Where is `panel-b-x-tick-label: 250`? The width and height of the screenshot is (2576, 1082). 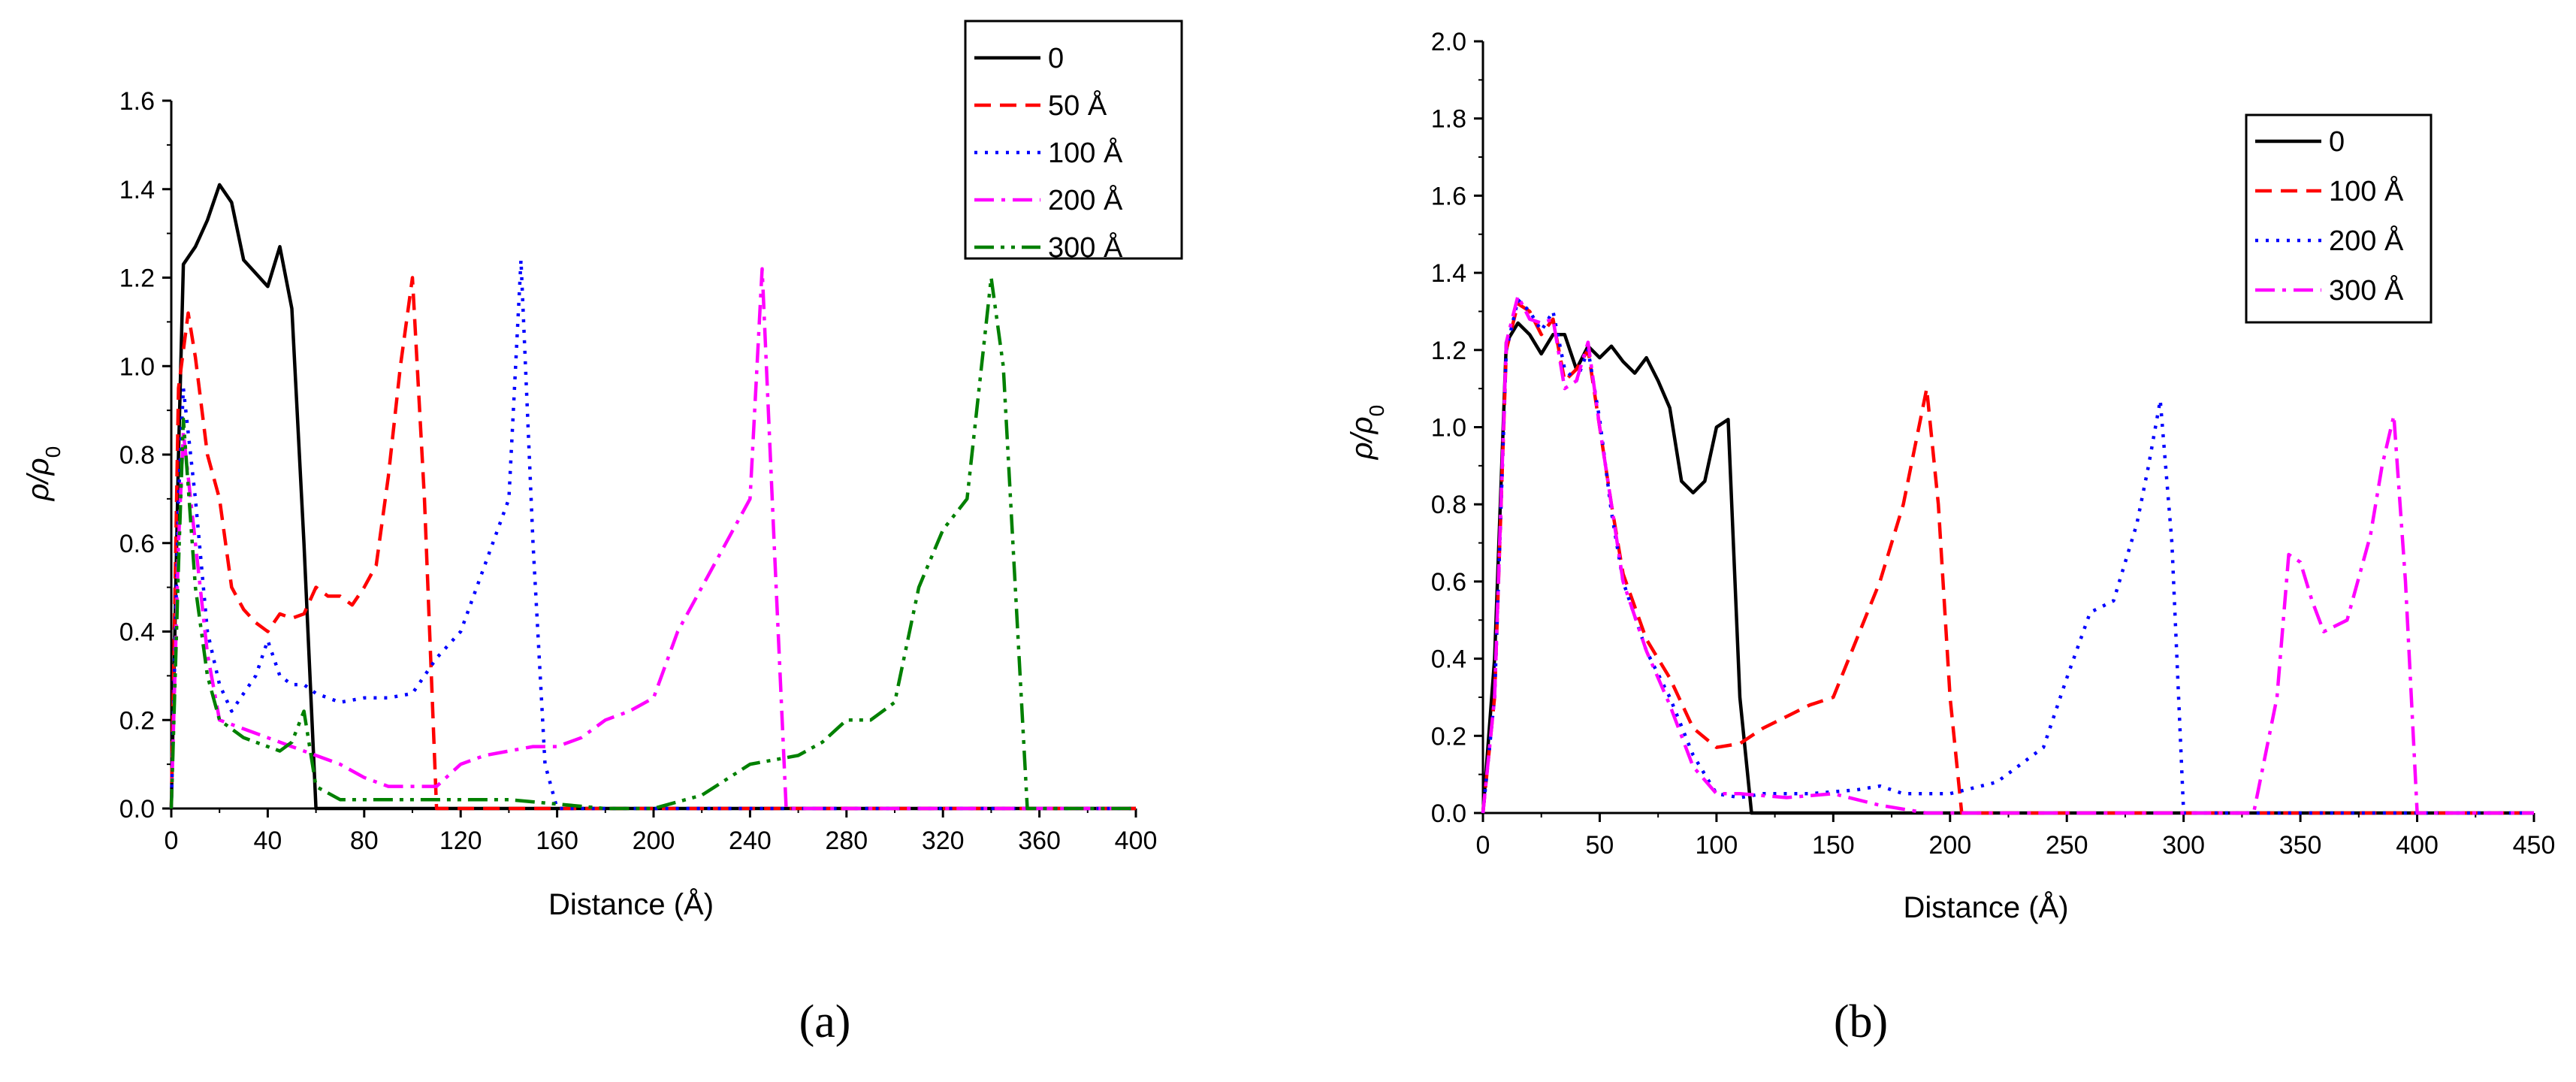
panel-b-x-tick-label: 250 is located at coordinates (2067, 845).